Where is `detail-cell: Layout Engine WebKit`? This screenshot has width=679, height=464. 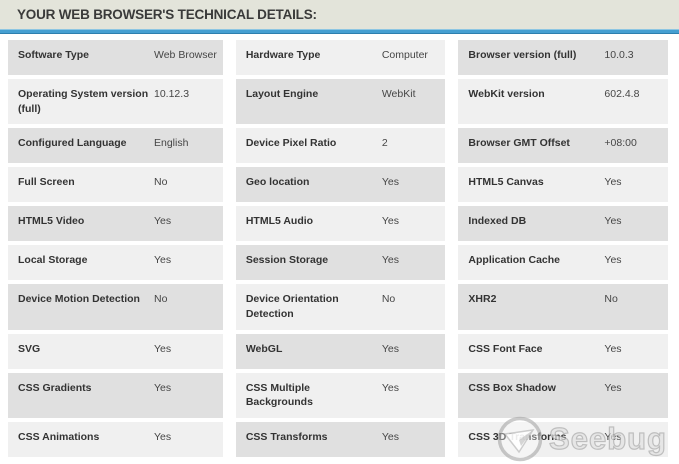 detail-cell: Layout Engine WebKit is located at coordinates (340, 102).